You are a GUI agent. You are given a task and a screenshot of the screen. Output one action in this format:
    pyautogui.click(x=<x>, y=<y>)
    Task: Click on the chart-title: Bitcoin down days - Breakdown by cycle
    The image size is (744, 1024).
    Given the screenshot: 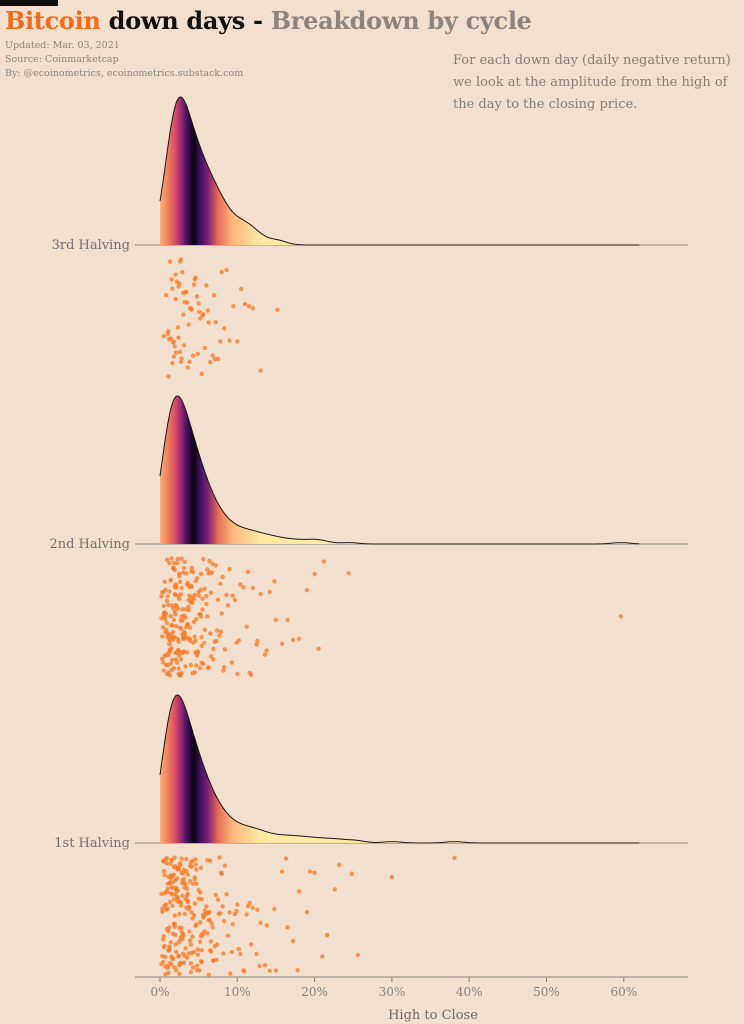 What is the action you would take?
    pyautogui.click(x=268, y=20)
    